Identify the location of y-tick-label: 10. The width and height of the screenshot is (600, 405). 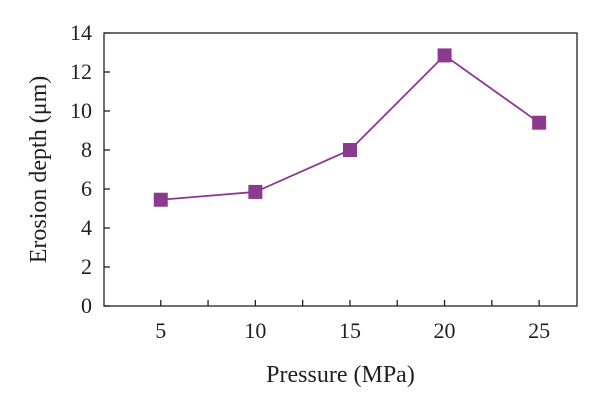
(81, 110).